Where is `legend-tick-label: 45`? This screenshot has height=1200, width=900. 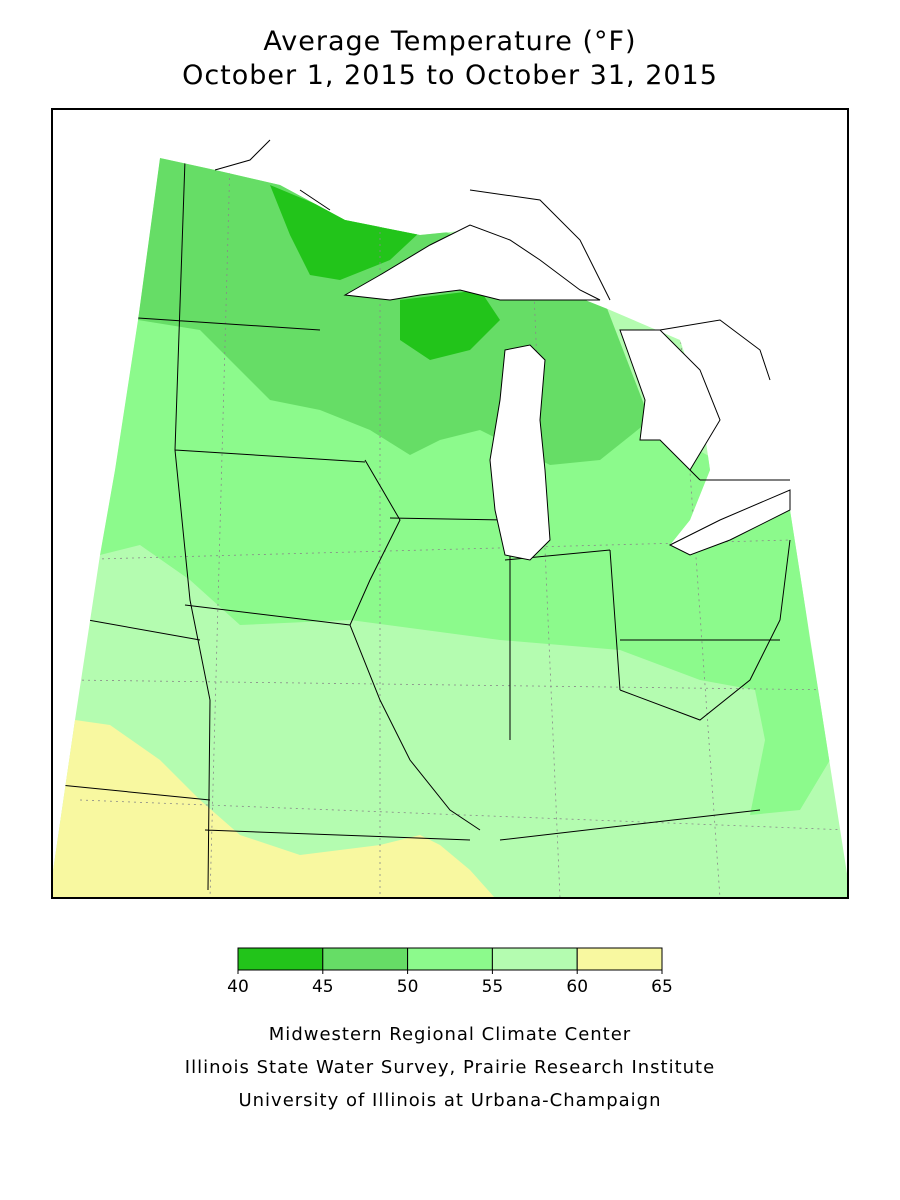 legend-tick-label: 45 is located at coordinates (323, 987).